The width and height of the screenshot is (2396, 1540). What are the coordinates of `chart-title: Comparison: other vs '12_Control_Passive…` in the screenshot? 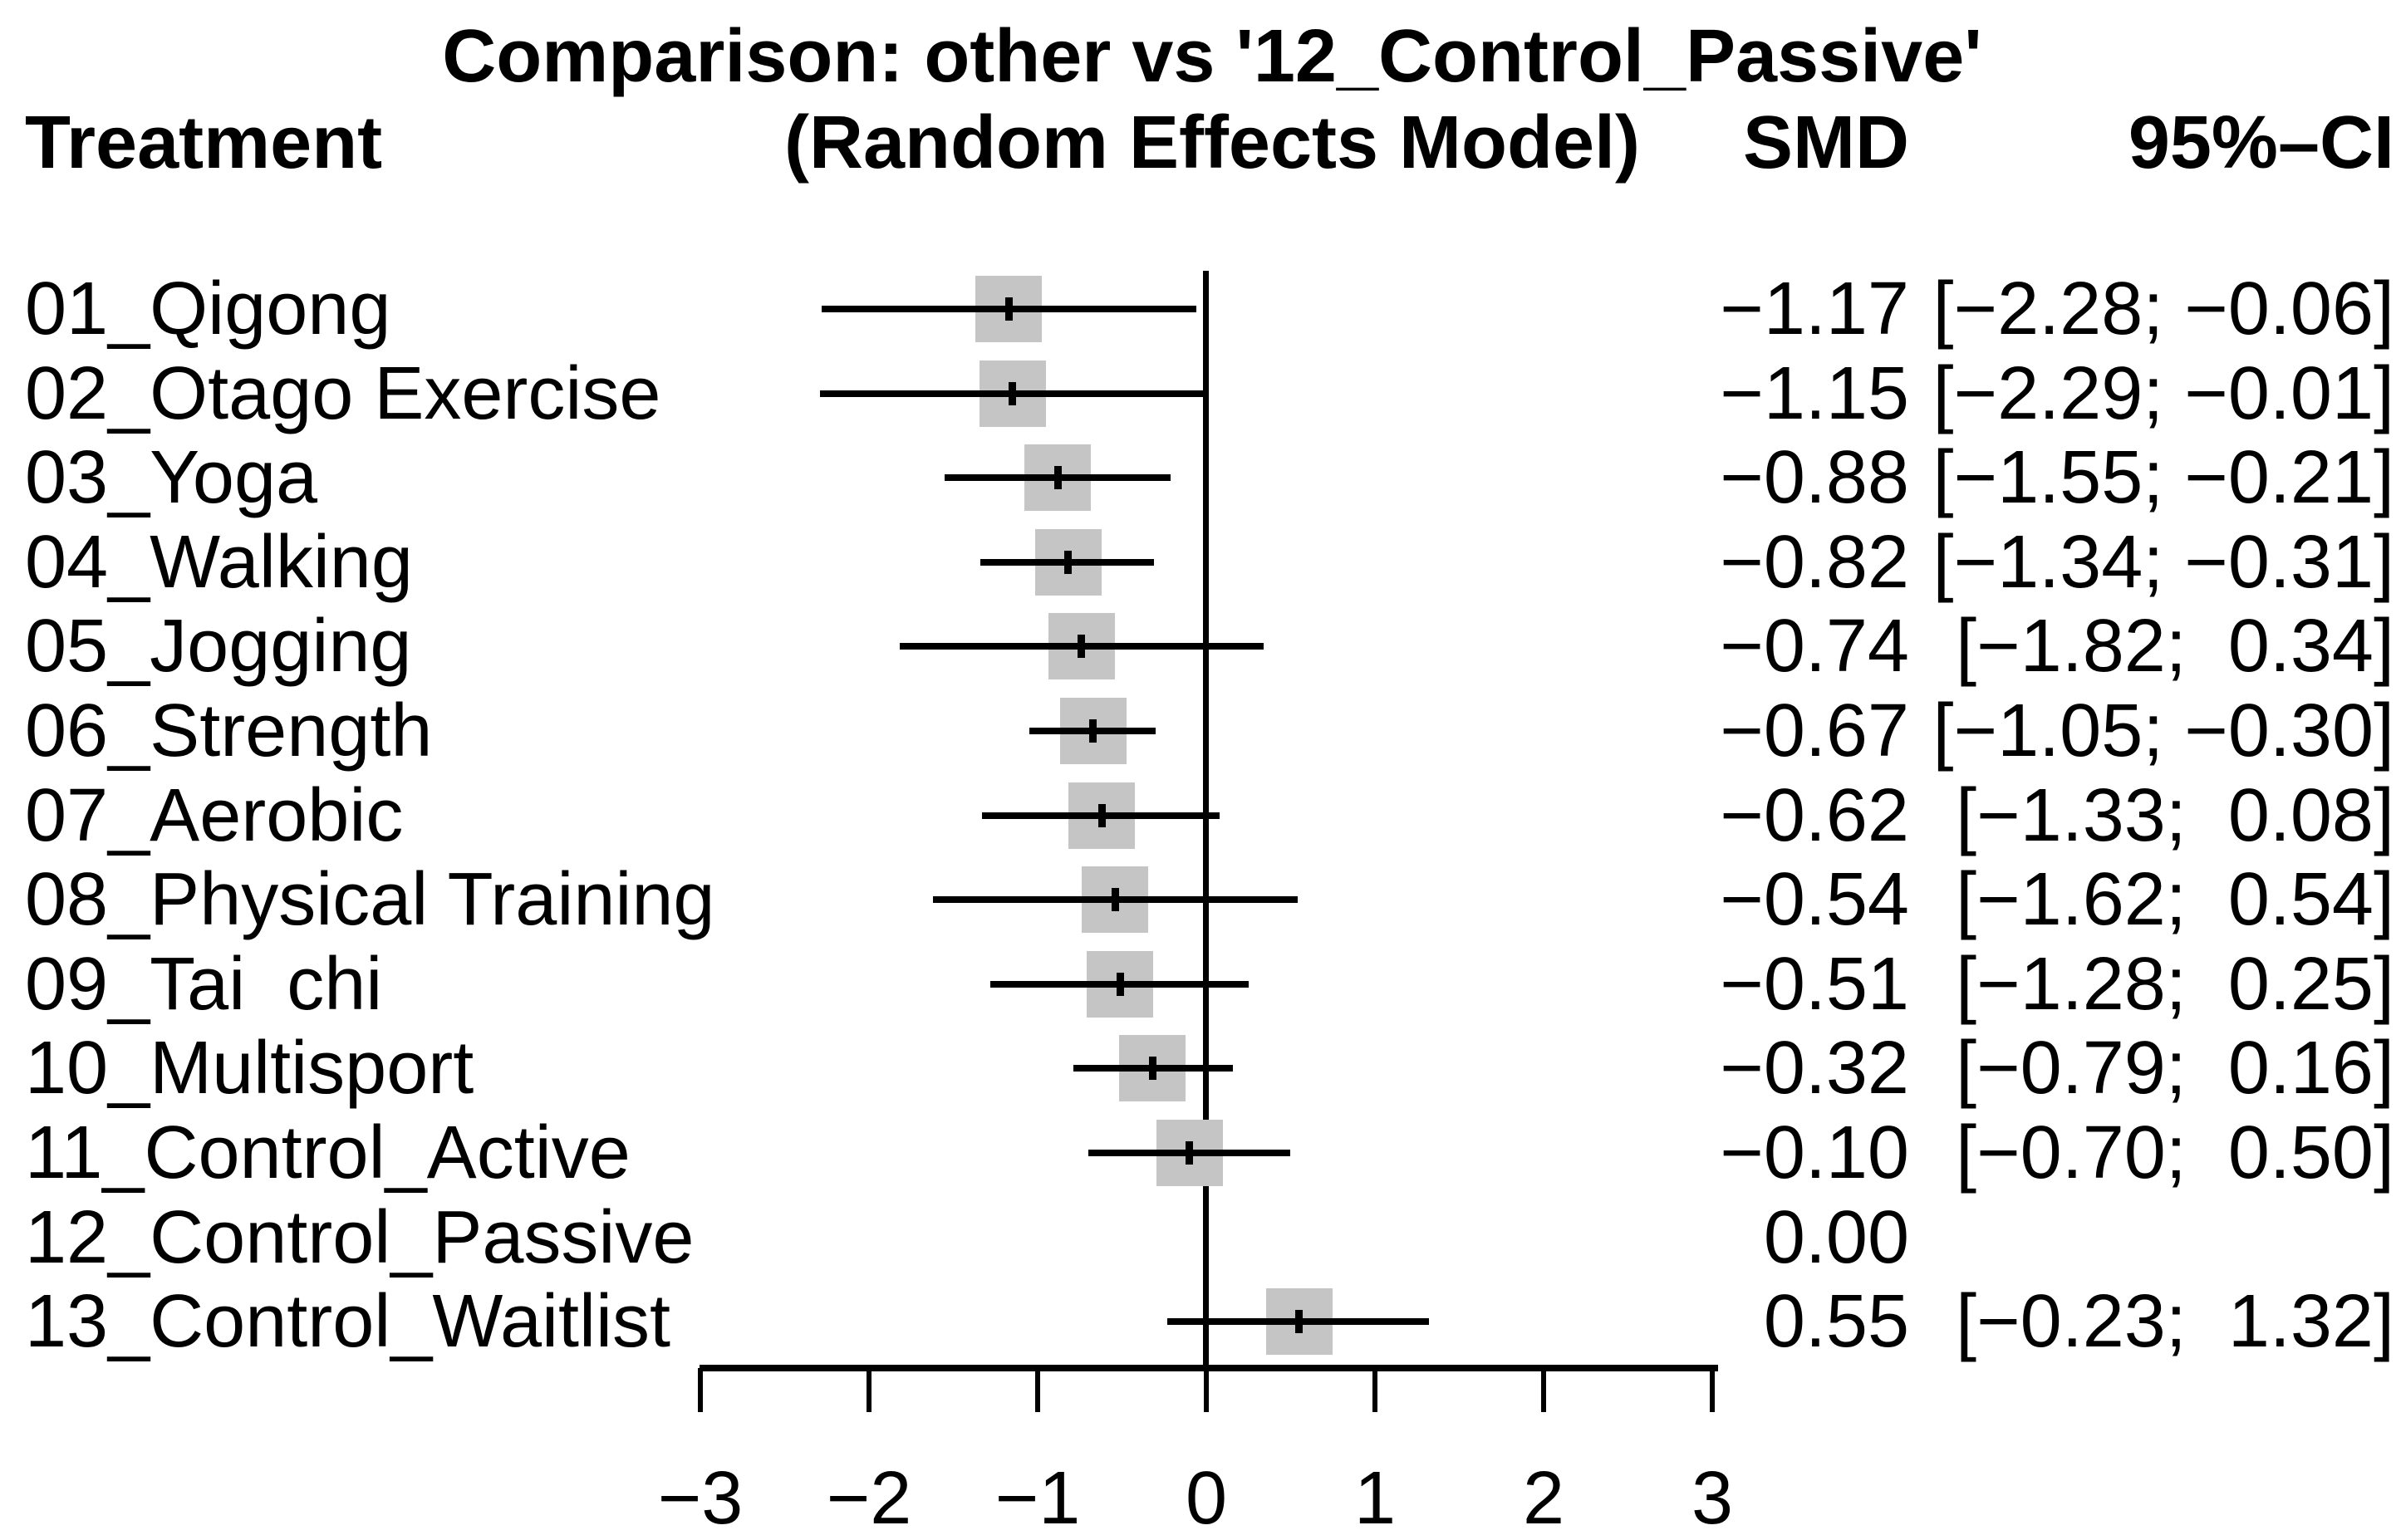 It's located at (1212, 56).